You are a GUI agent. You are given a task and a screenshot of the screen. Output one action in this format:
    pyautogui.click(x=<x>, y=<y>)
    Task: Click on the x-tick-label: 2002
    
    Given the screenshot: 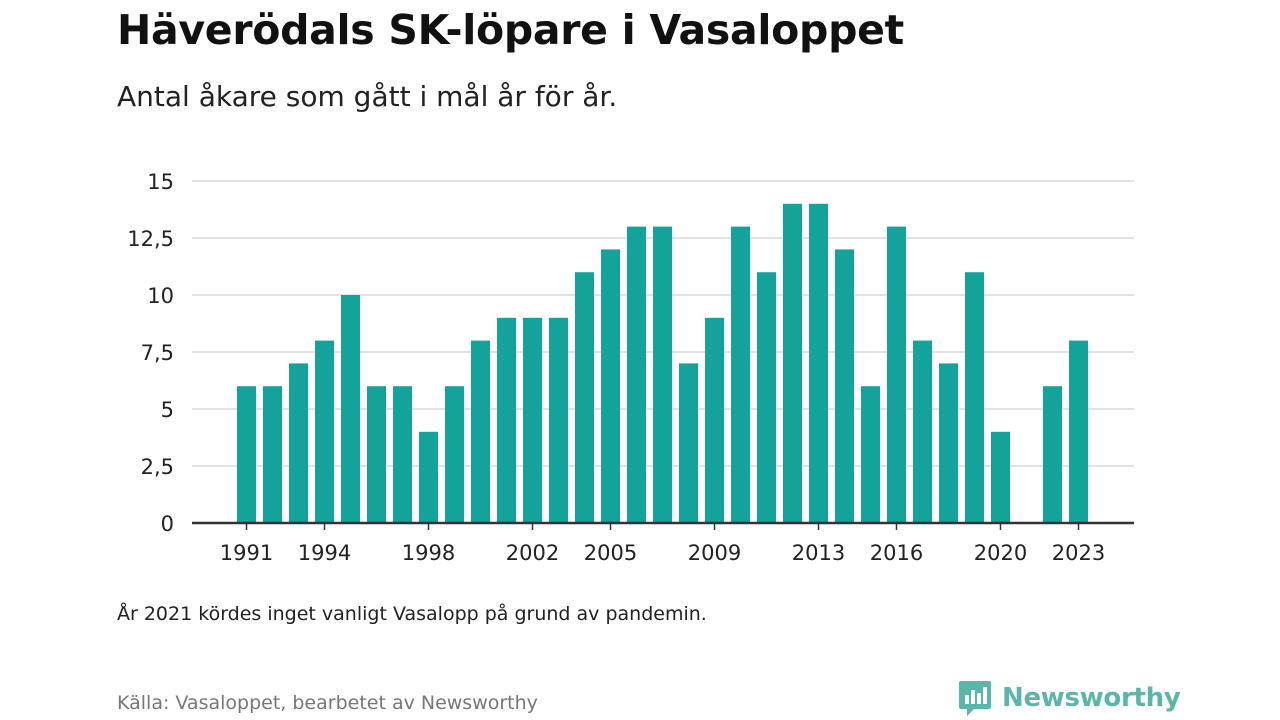 What is the action you would take?
    pyautogui.click(x=532, y=553)
    